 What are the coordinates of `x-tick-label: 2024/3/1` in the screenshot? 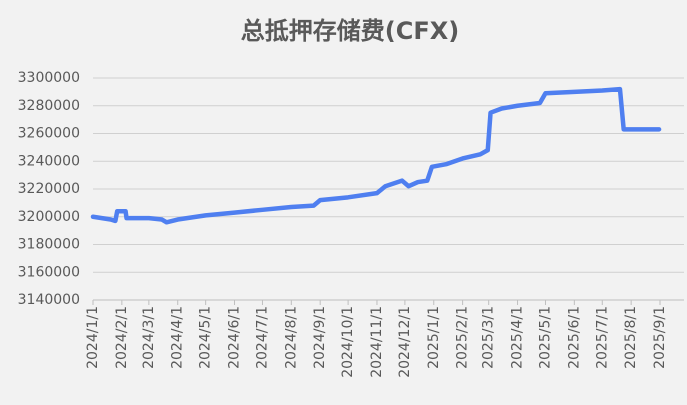 It's located at (149, 337).